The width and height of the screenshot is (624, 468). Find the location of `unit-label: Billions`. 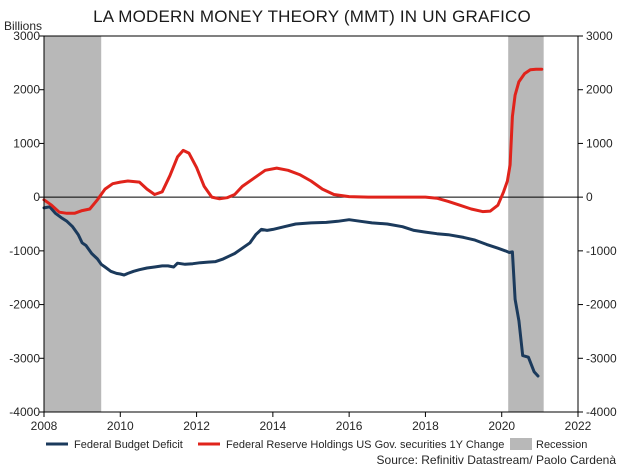

unit-label: Billions is located at coordinates (23, 26).